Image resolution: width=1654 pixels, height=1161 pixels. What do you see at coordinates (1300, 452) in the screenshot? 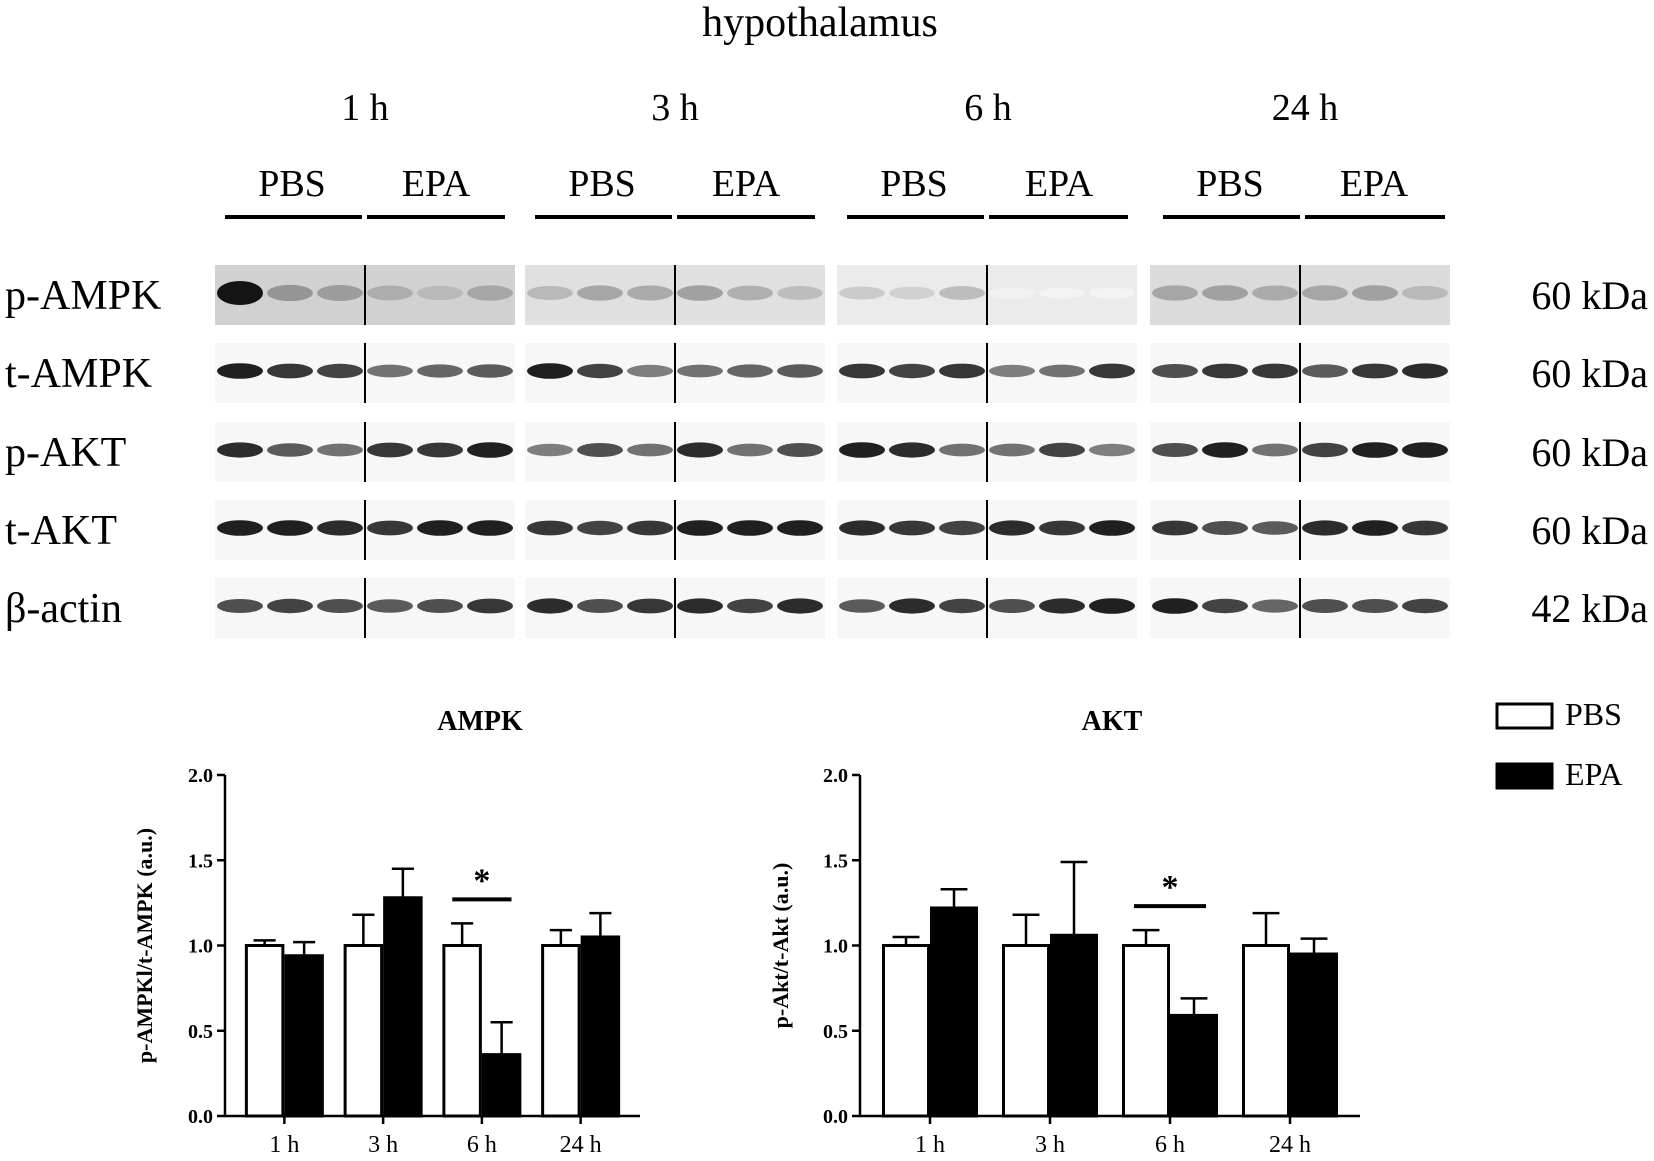
I see `blot-strip-p-akt` at bounding box center [1300, 452].